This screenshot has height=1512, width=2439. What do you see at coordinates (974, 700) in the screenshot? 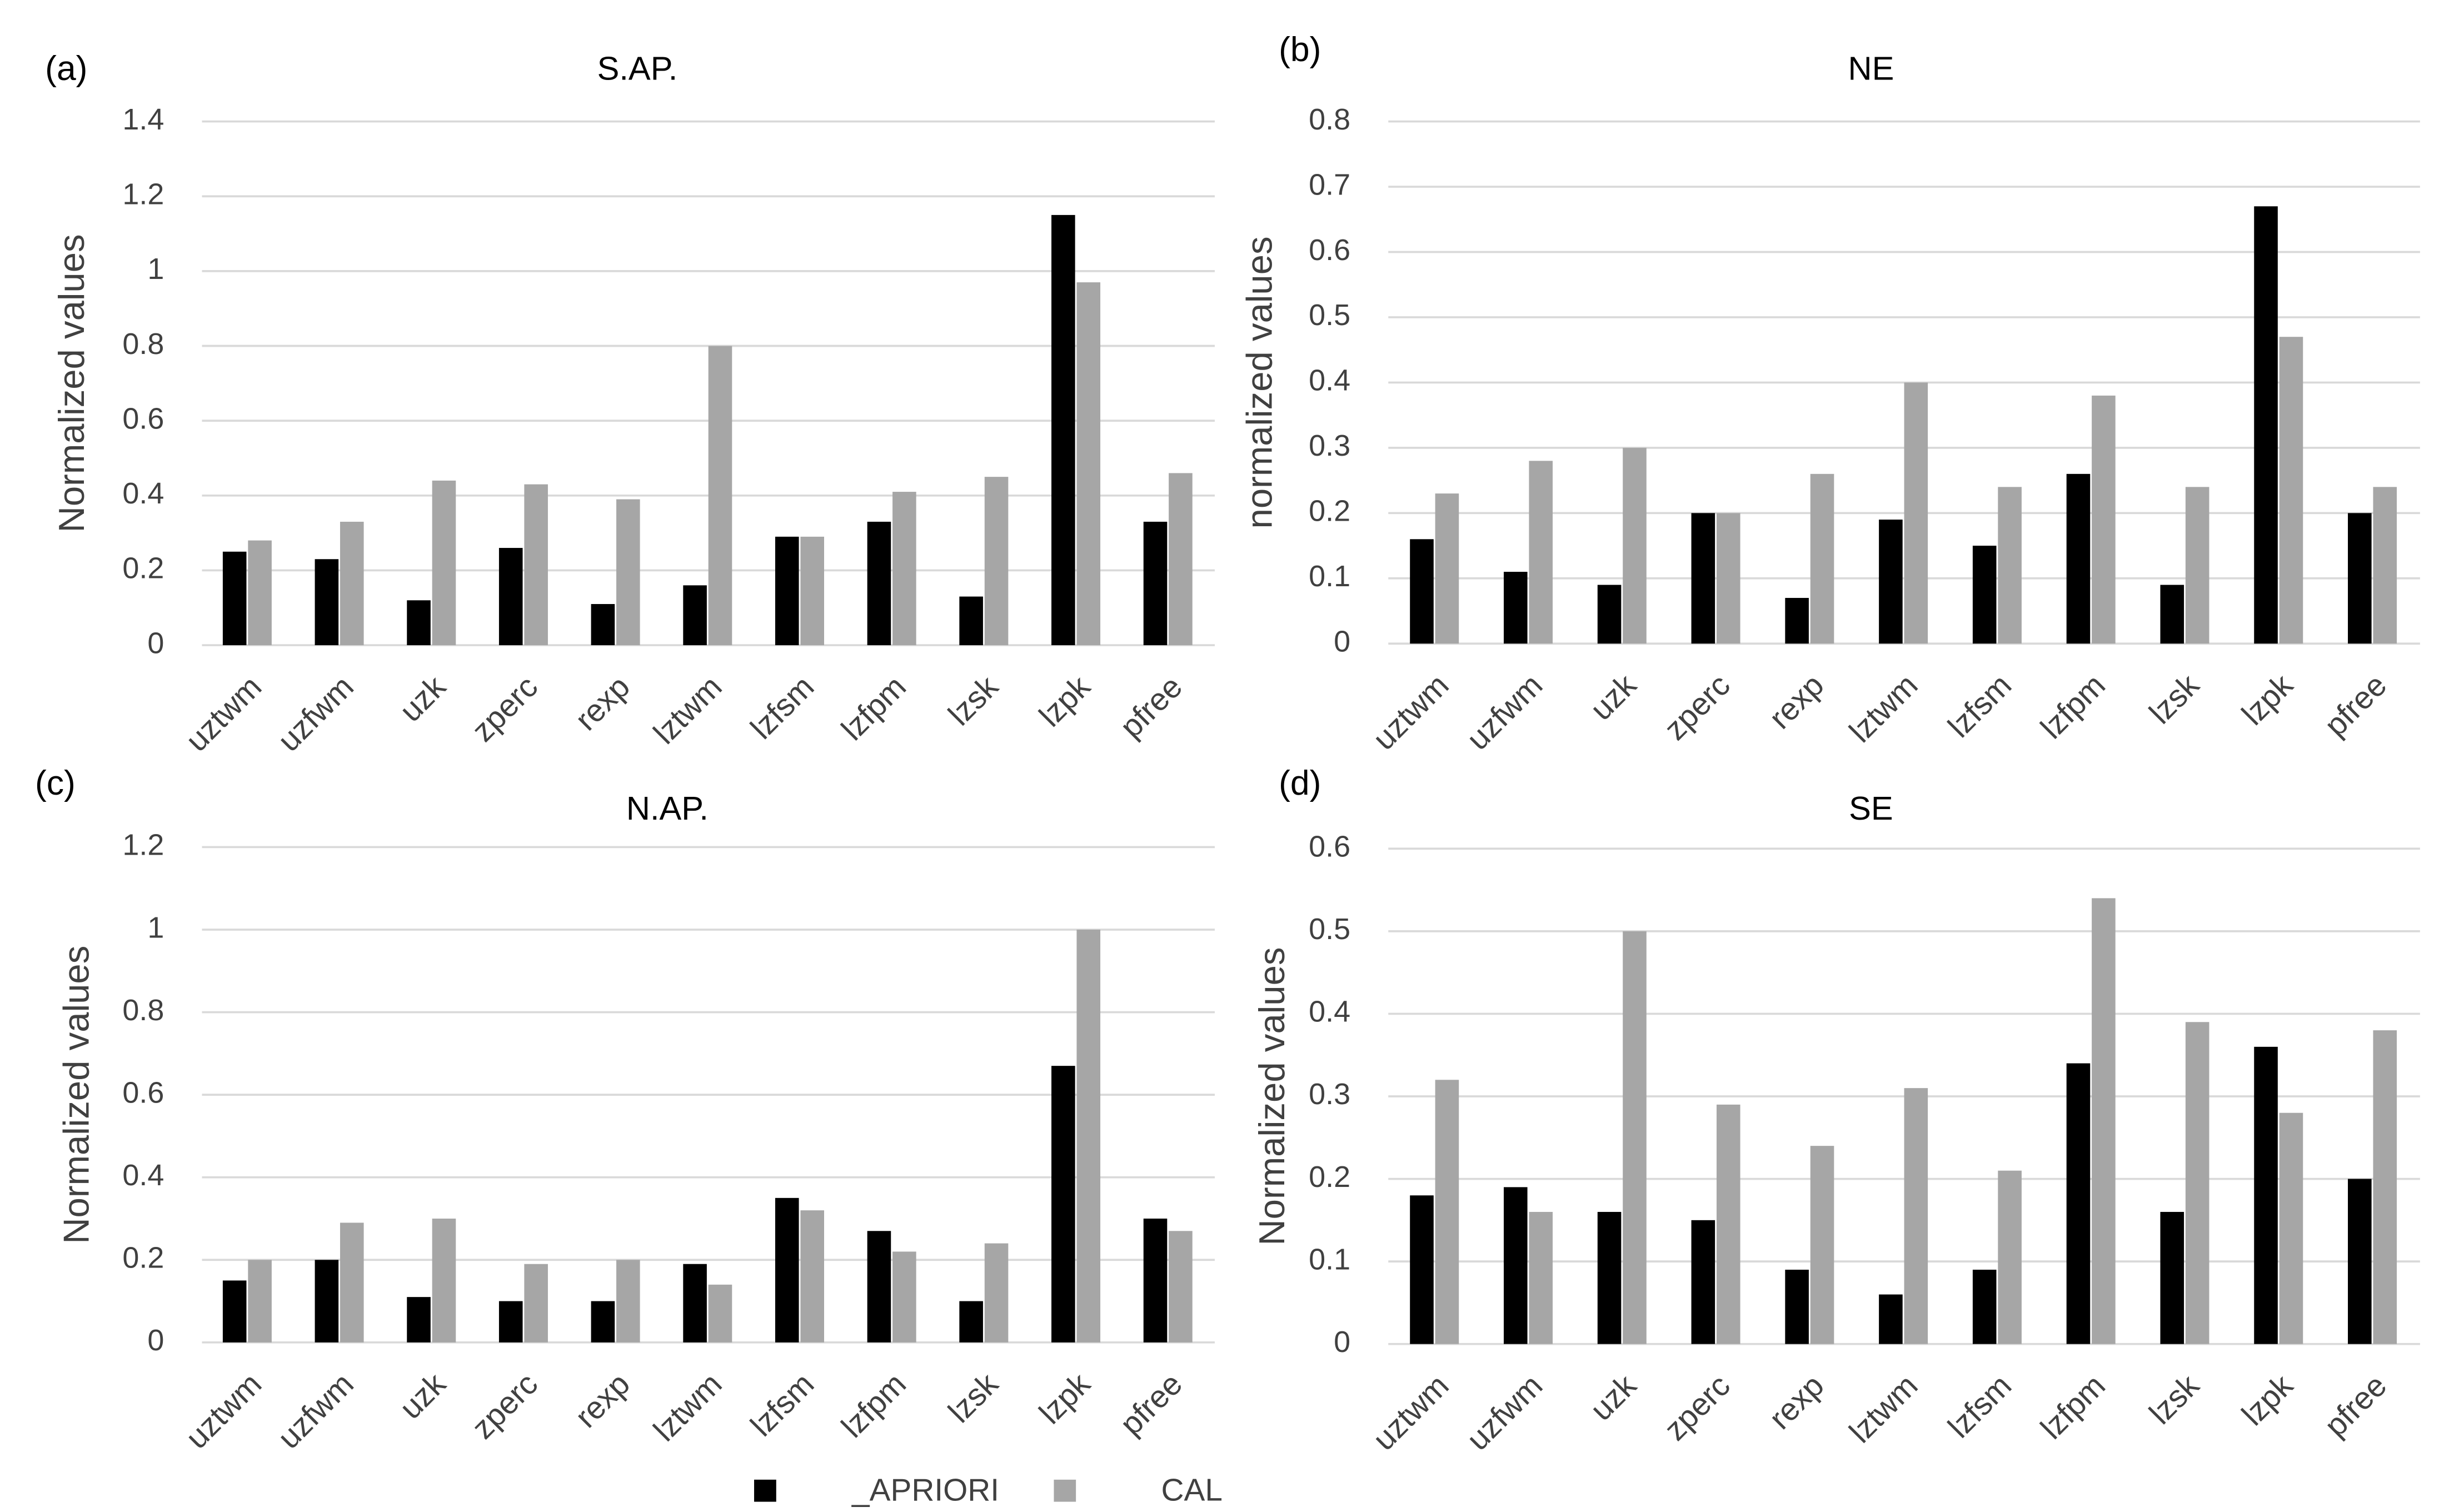
I see `x-tick-label: lzsk` at bounding box center [974, 700].